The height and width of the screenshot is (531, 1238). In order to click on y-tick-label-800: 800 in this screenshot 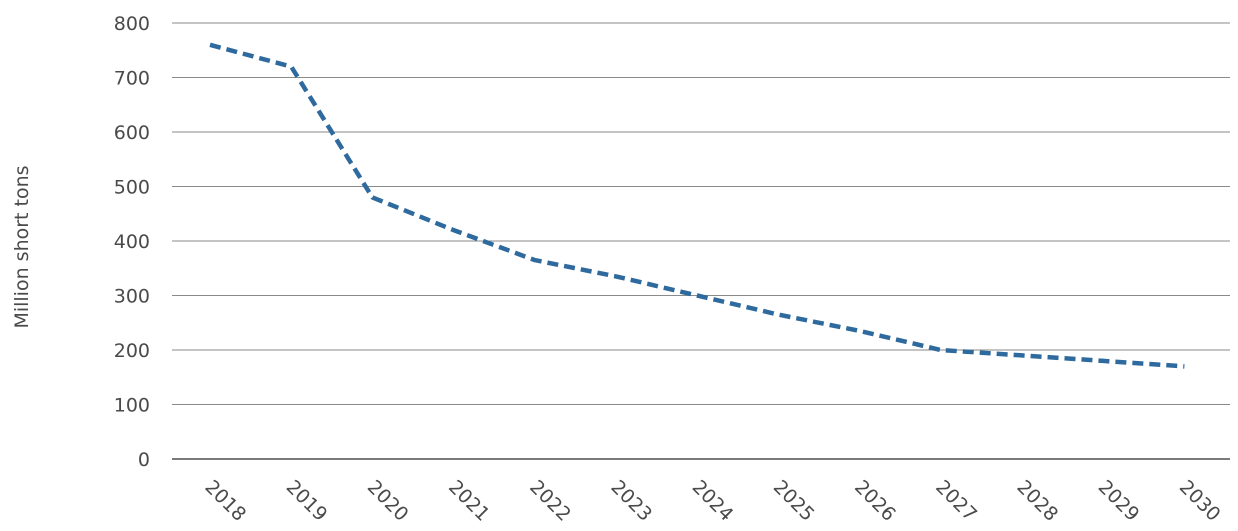, I will do `click(132, 24)`.